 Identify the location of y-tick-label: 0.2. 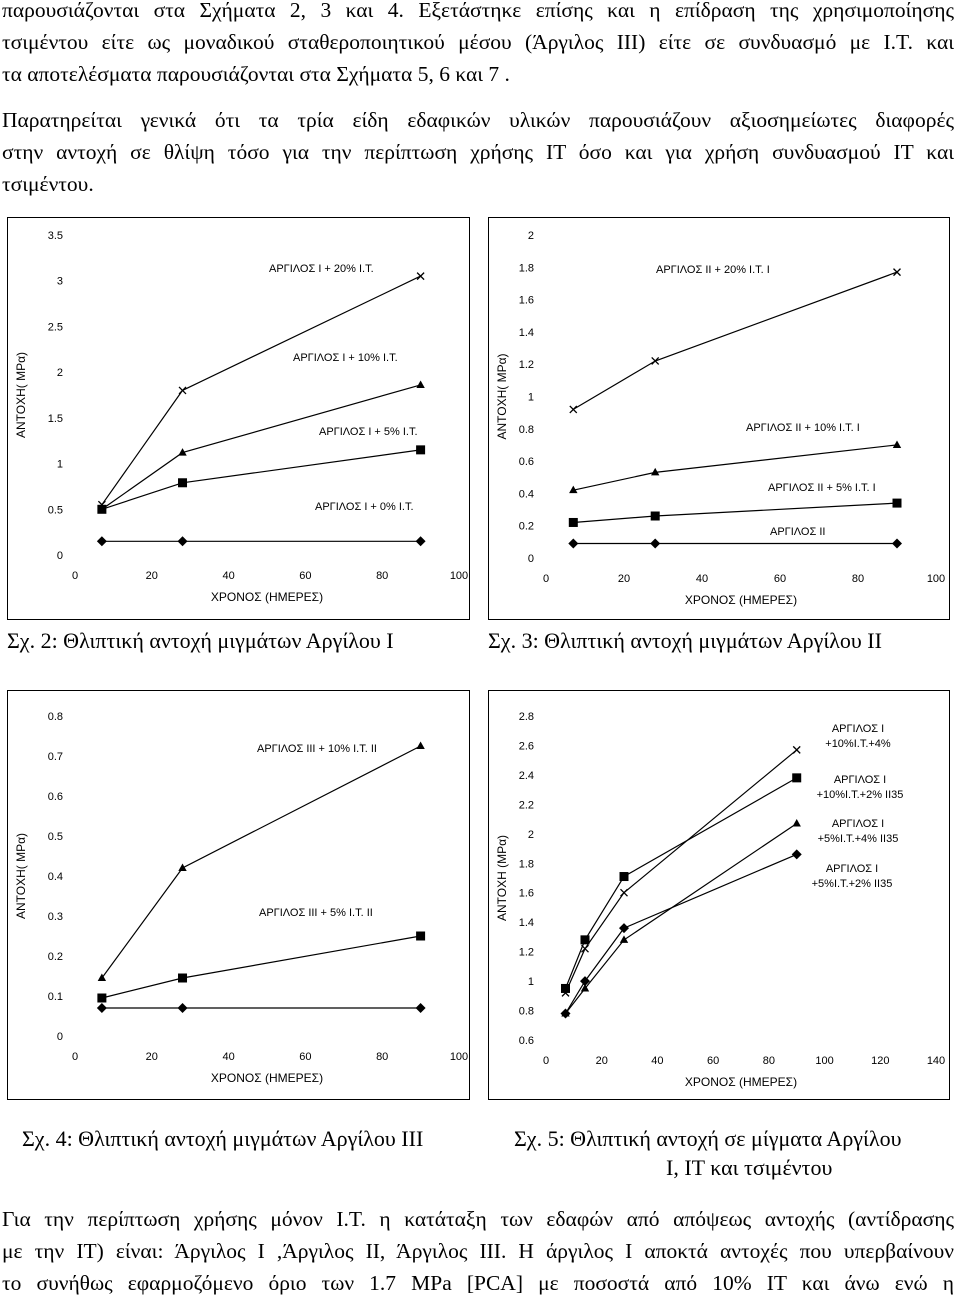
(526, 527).